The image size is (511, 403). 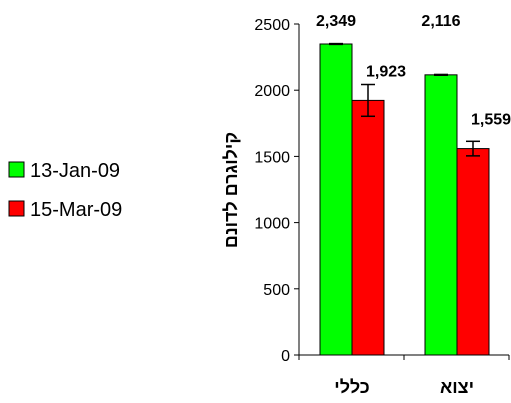 What do you see at coordinates (65, 190) in the screenshot?
I see `legend: 13-Jan-09 15-Mar-09` at bounding box center [65, 190].